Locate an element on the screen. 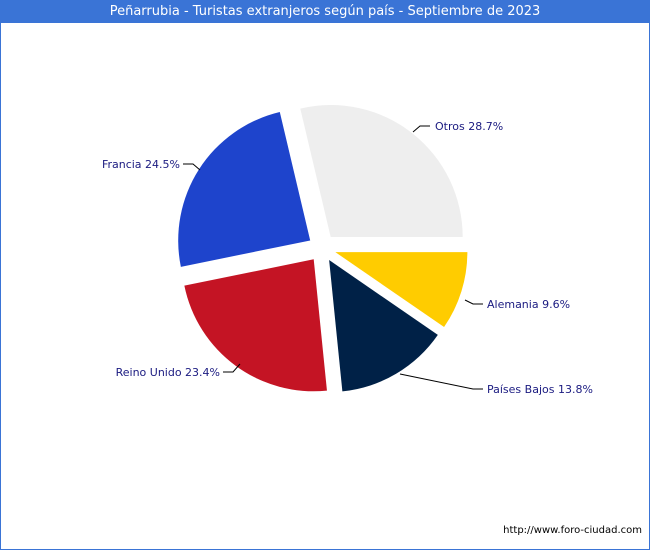  slice-label: Alemania 9.6% is located at coordinates (528, 304).